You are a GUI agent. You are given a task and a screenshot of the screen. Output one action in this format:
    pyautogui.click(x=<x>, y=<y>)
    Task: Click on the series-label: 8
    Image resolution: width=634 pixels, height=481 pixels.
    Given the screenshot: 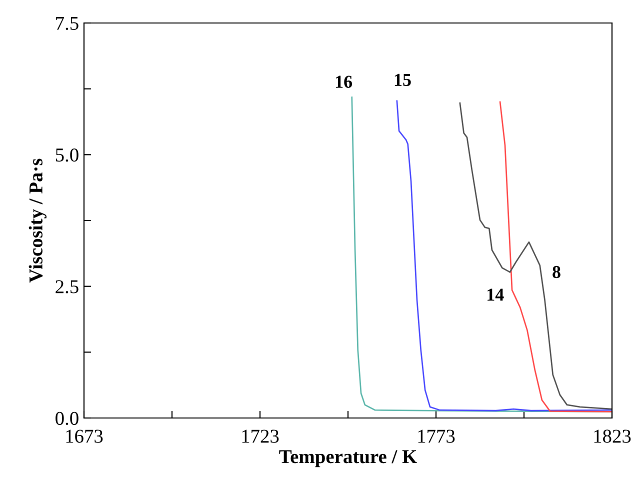 What is the action you would take?
    pyautogui.click(x=556, y=272)
    